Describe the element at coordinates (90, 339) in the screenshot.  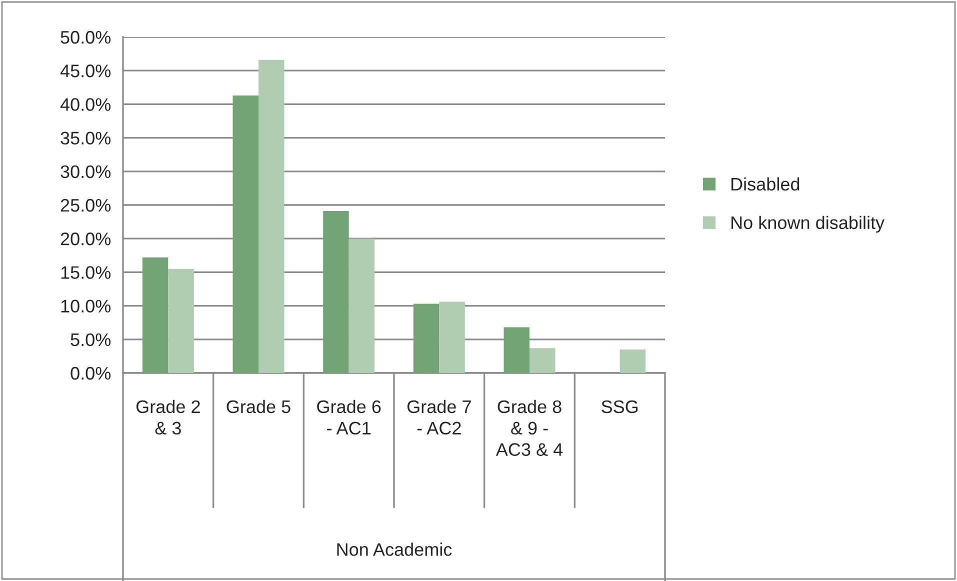
I see `y-tick-label: 5.0%` at that location.